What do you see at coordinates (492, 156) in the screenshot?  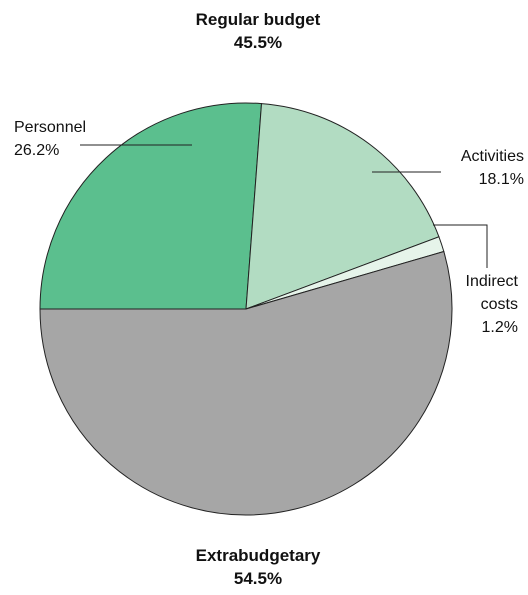 I see `slice-label: Activities` at bounding box center [492, 156].